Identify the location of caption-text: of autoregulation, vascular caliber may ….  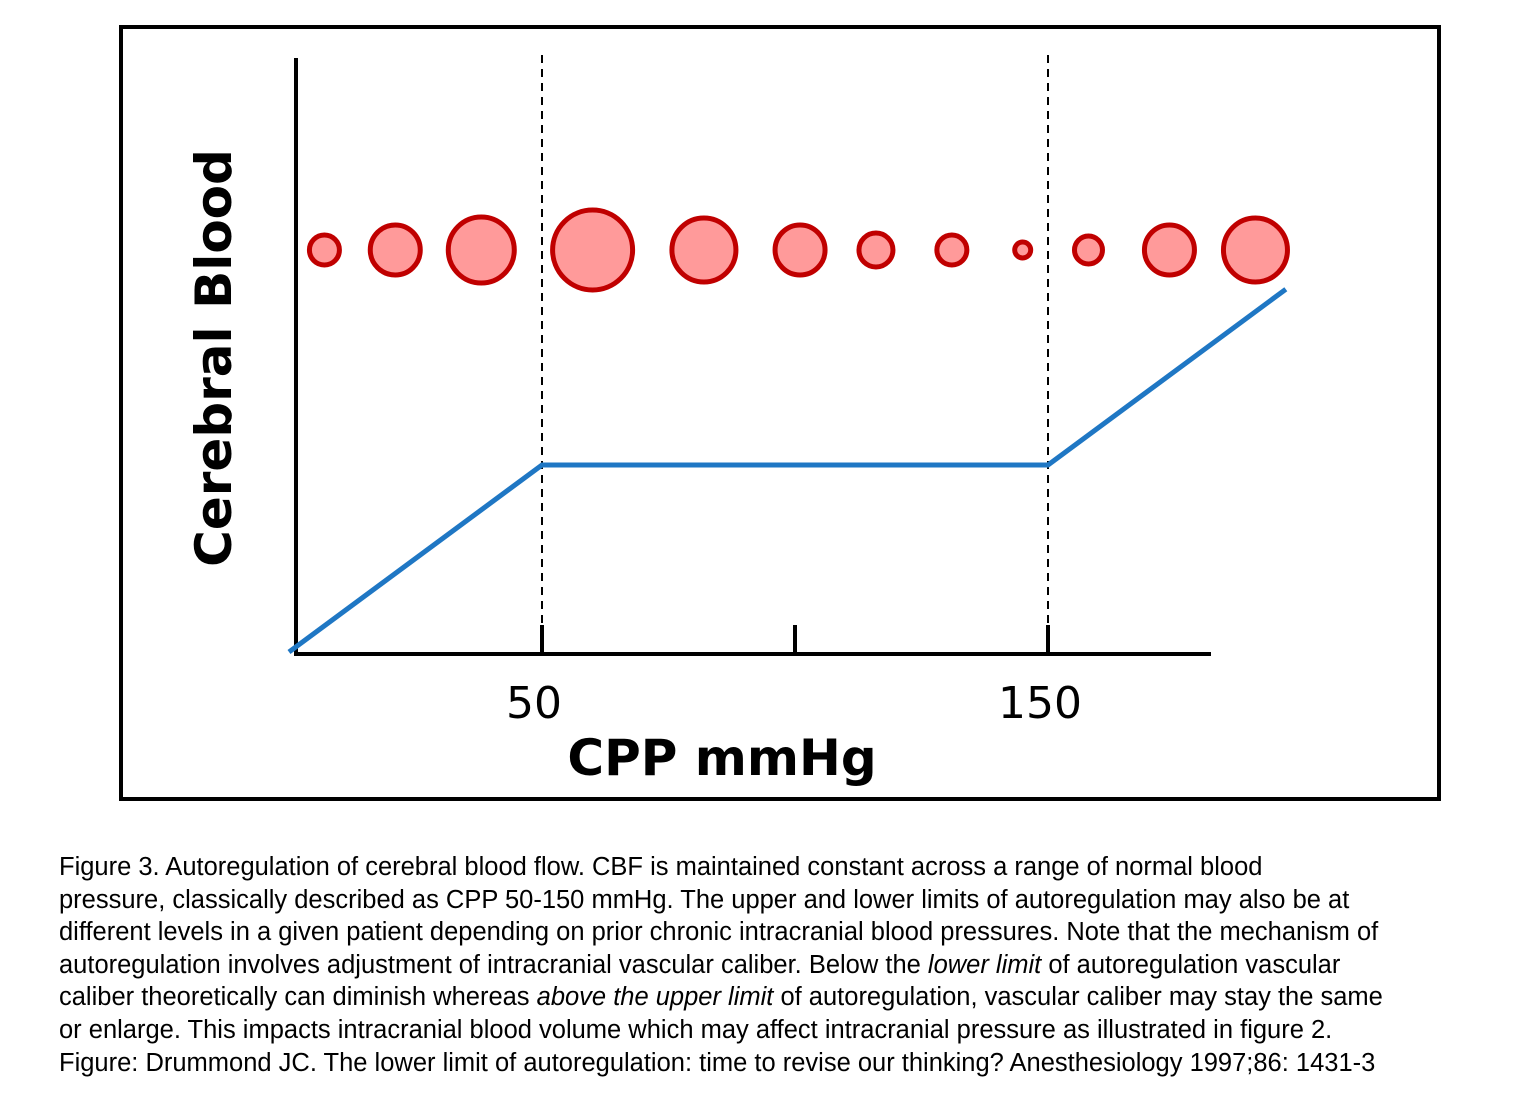
(1078, 997).